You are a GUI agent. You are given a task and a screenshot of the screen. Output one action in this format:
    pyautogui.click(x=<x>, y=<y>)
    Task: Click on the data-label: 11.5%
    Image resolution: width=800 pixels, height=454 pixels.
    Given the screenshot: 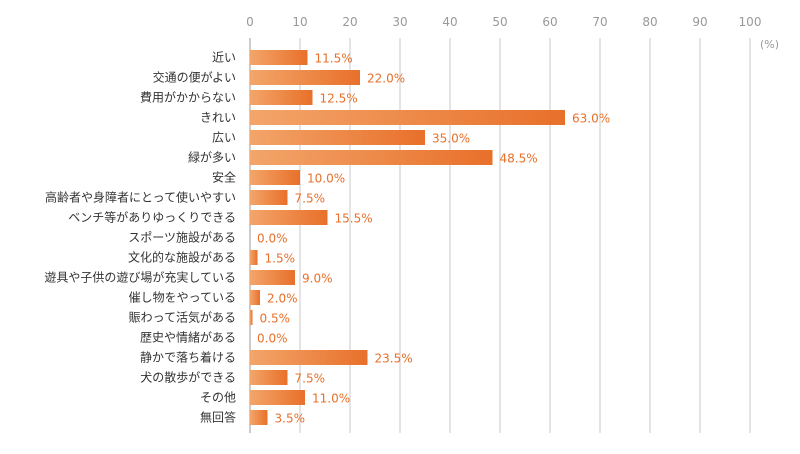 What is the action you would take?
    pyautogui.click(x=334, y=59)
    